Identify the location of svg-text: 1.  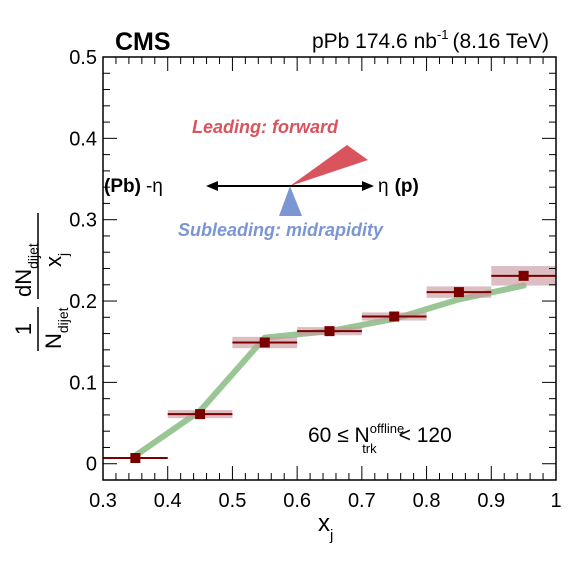
(23, 329).